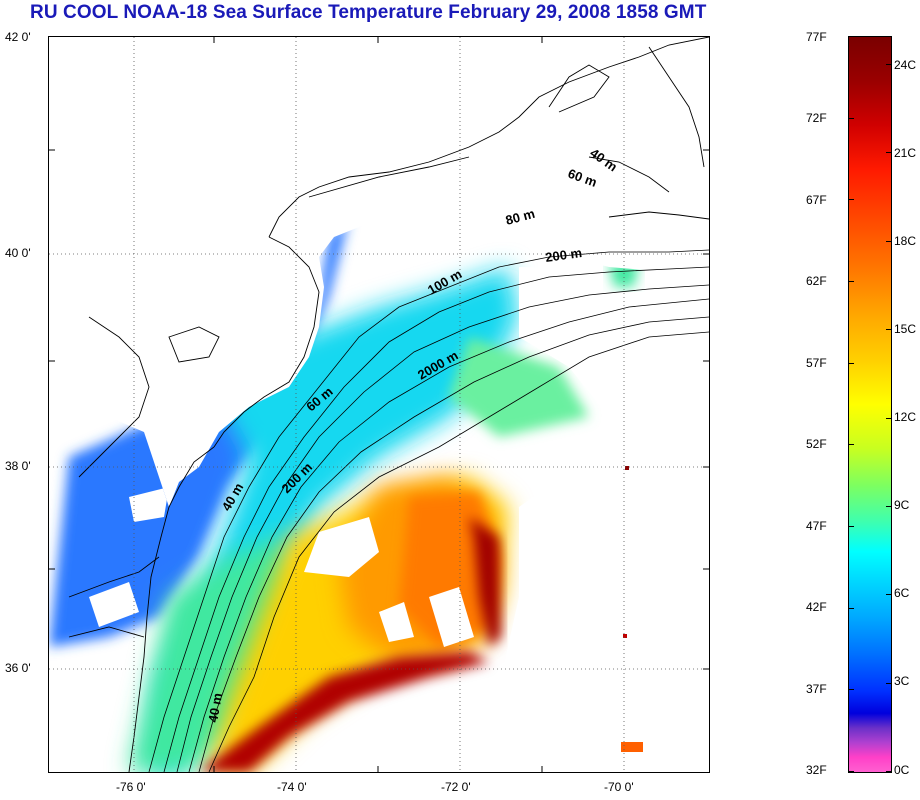 The height and width of the screenshot is (800, 920). I want to click on colorbar-c-label: 21C, so click(905, 153).